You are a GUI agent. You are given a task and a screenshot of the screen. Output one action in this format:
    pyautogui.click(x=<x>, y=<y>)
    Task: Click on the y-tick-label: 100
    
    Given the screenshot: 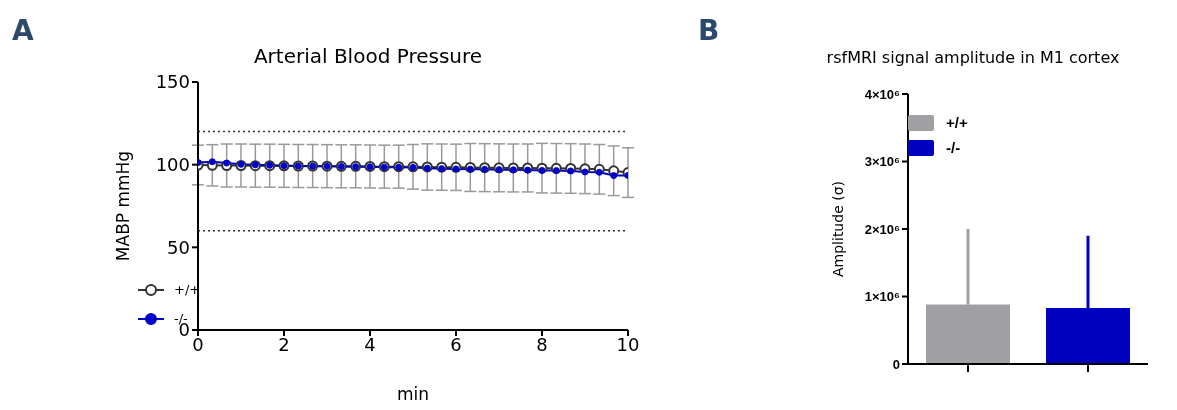 What is the action you would take?
    pyautogui.click(x=172, y=165)
    